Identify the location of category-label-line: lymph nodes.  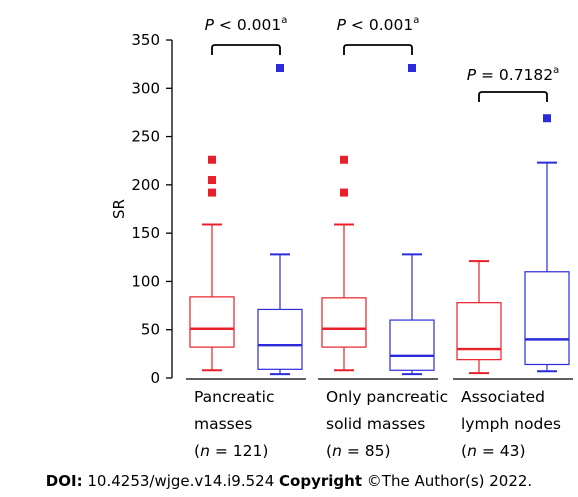
(511, 424).